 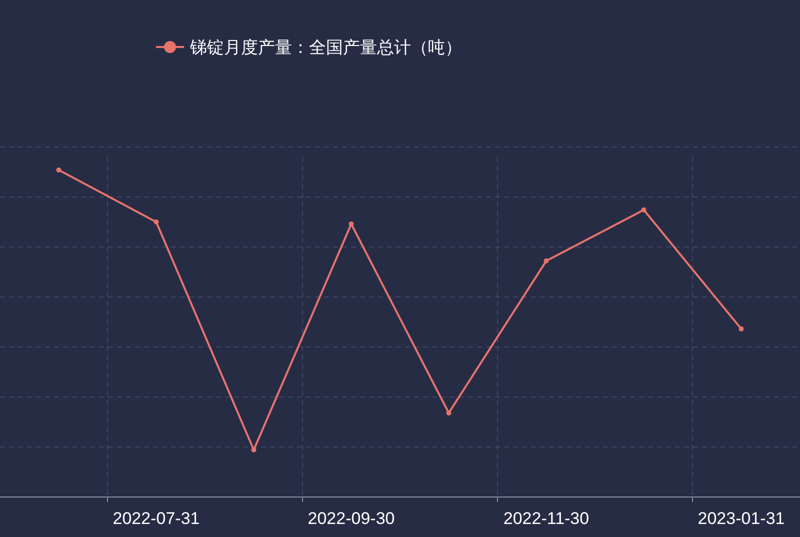 I want to click on x-tick-label: 2022-09-30, so click(x=351, y=518).